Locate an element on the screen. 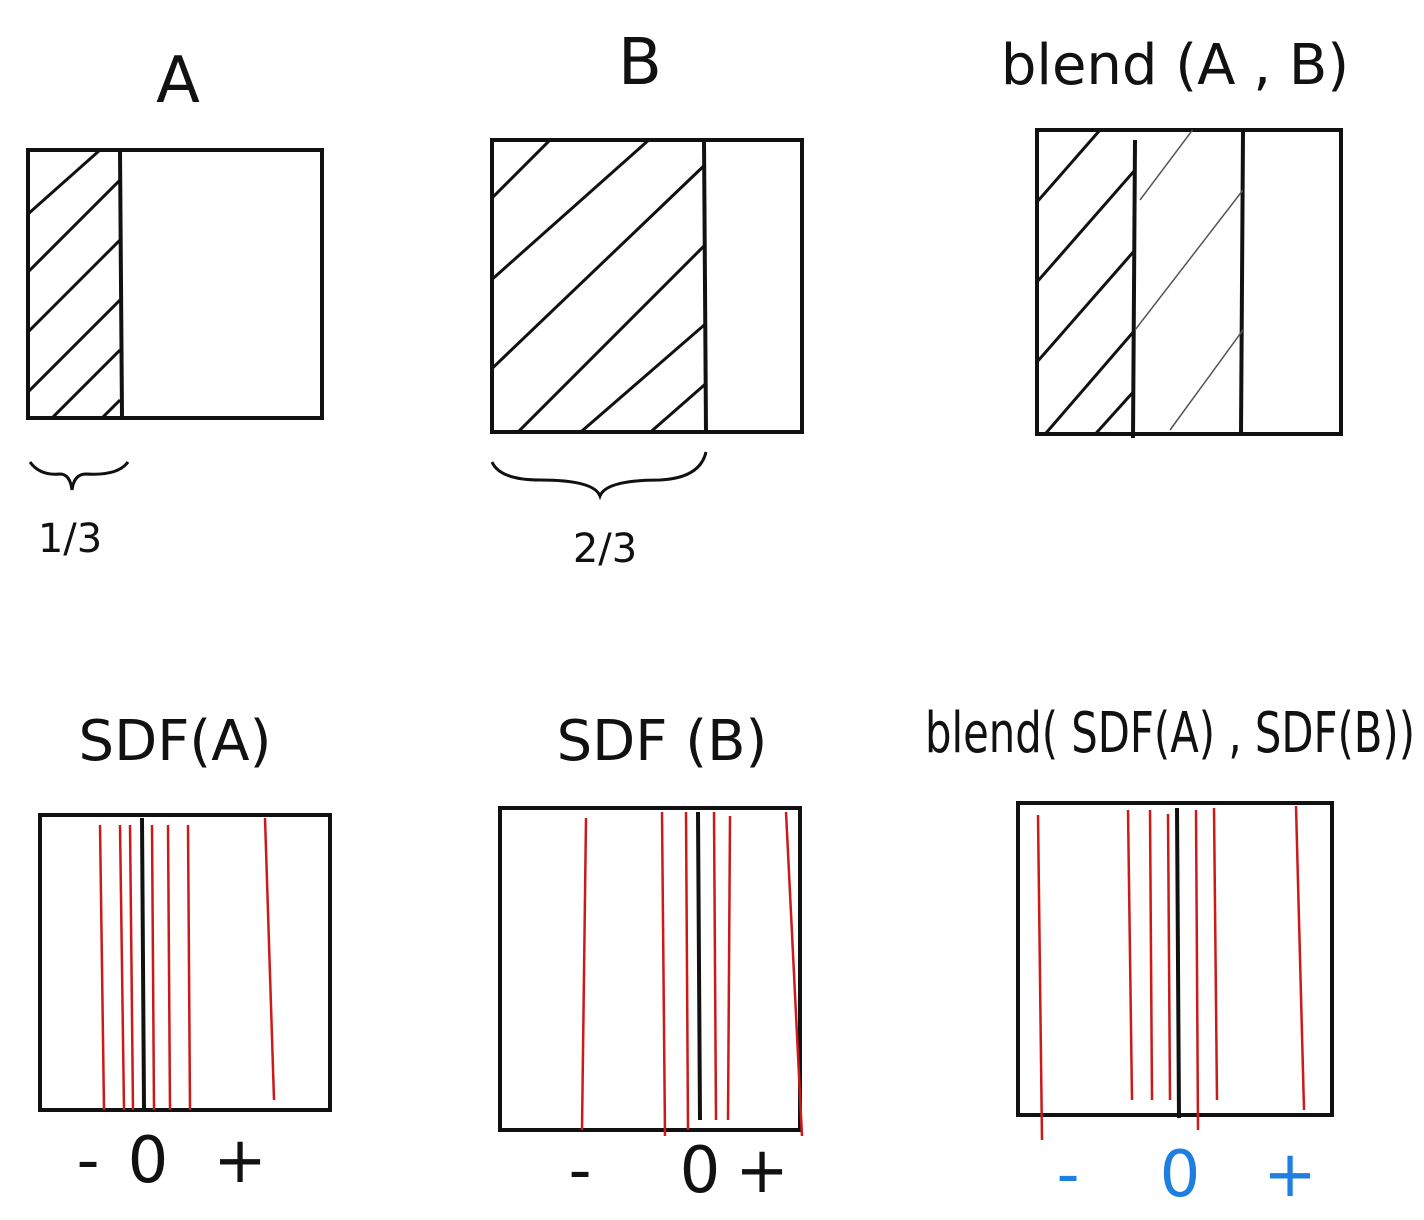 This screenshot has width=1424, height=1220. panel-b: B 2/3 is located at coordinates (647, 299).